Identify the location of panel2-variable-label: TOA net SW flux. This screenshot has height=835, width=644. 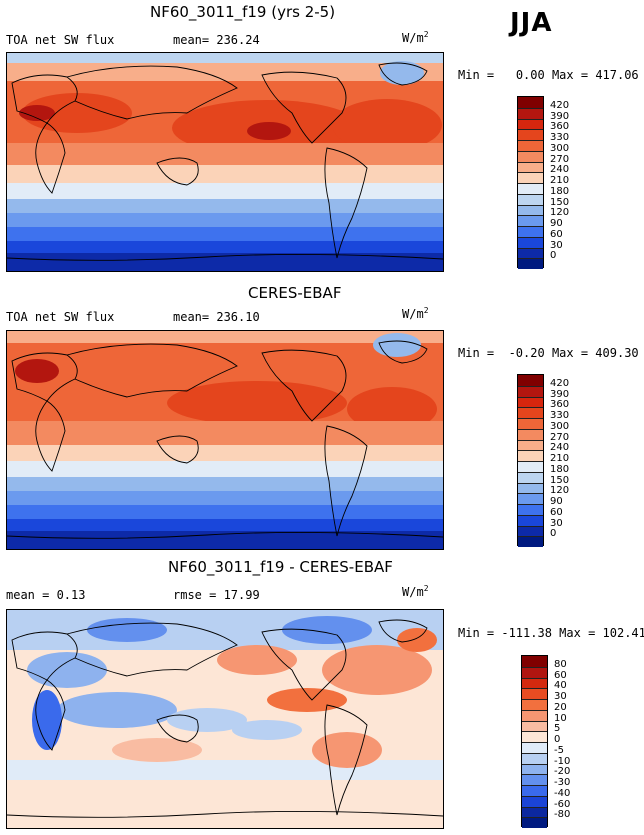
(60, 317).